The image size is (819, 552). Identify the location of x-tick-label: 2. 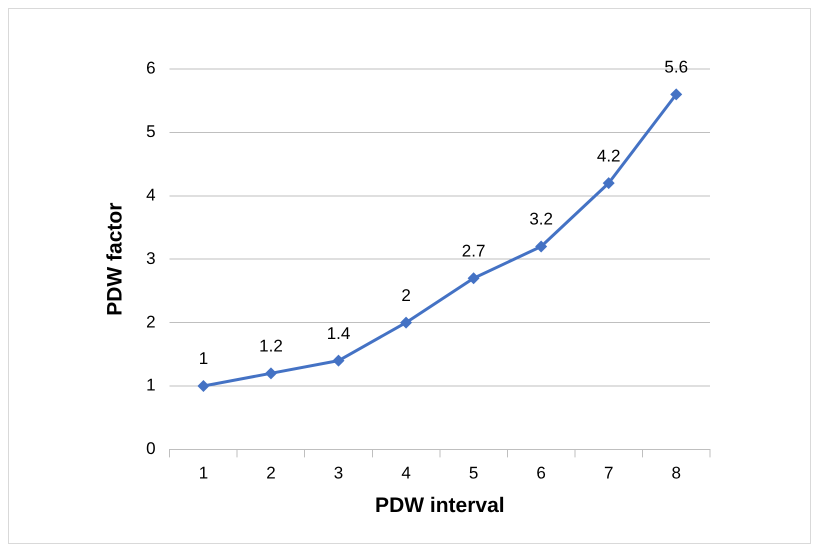
(271, 472).